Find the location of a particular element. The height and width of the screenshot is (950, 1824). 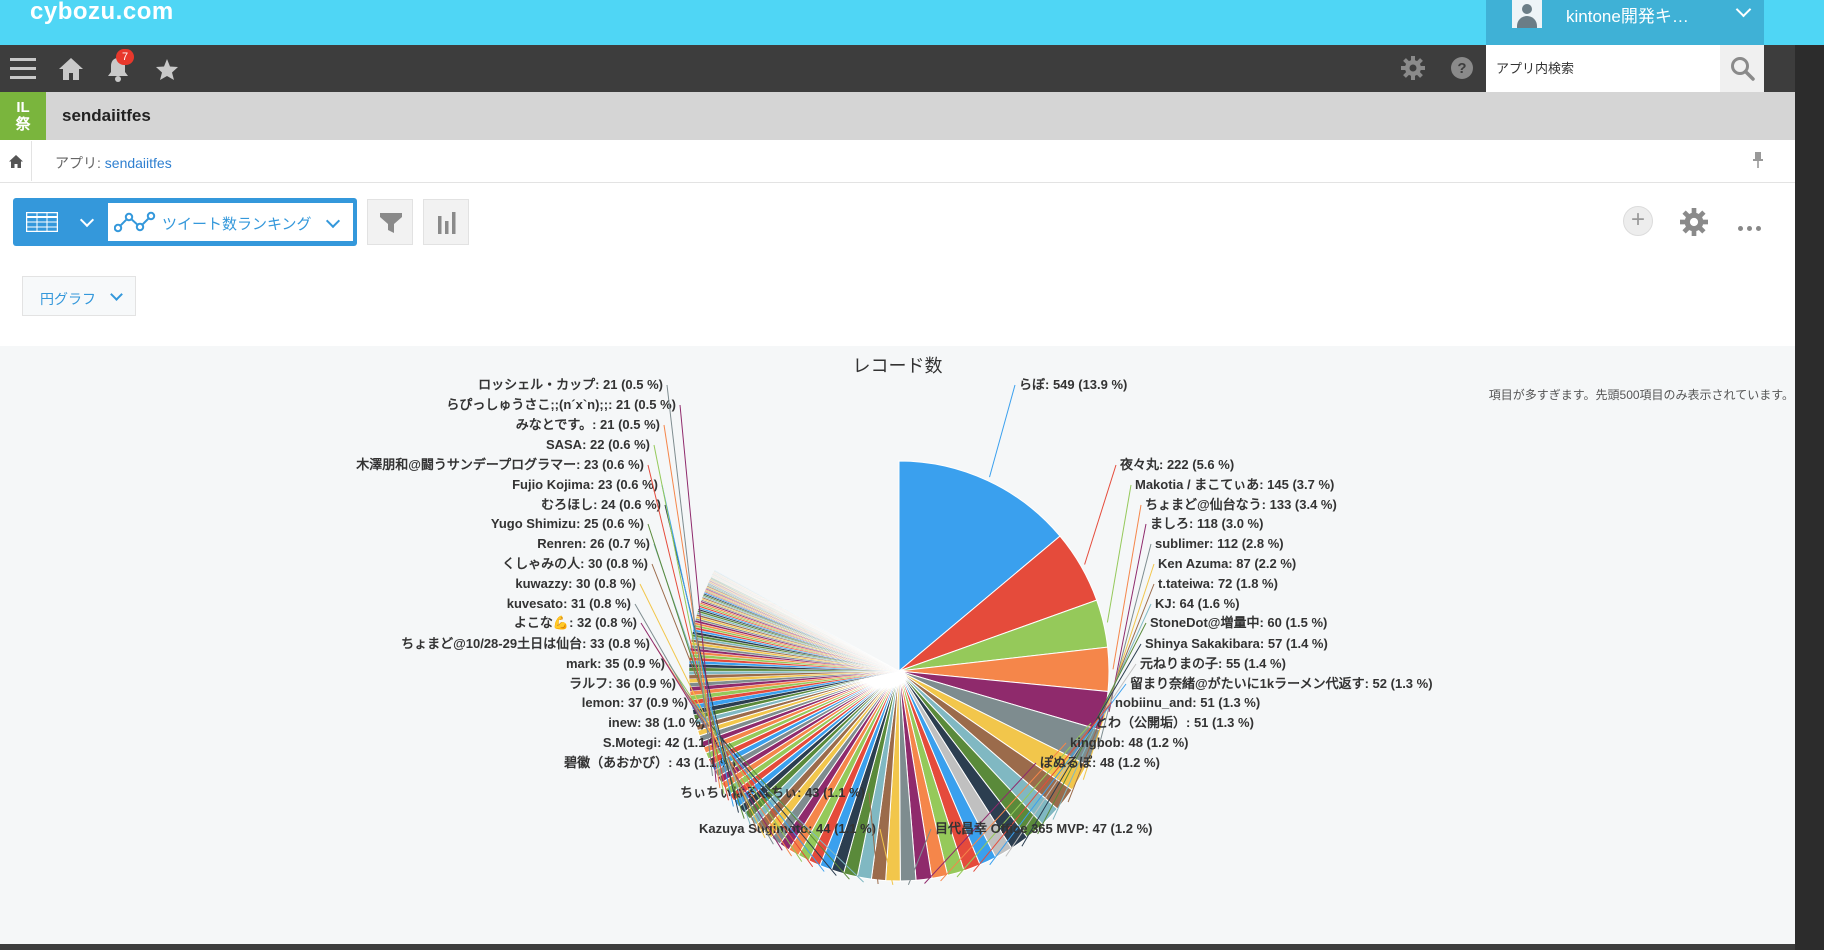

star-icon is located at coordinates (167, 69).